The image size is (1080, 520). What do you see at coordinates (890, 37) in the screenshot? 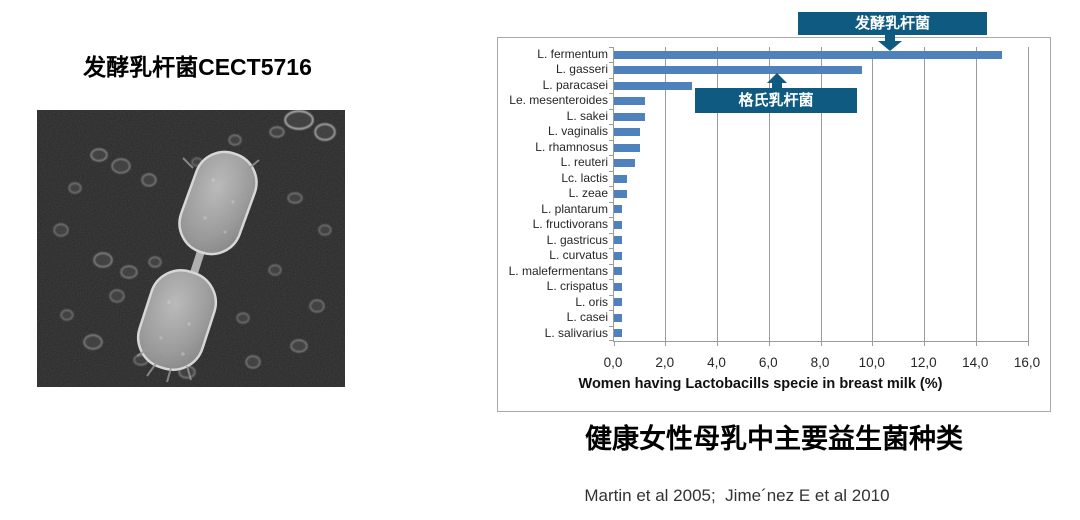
I see `arrow-down-stem` at bounding box center [890, 37].